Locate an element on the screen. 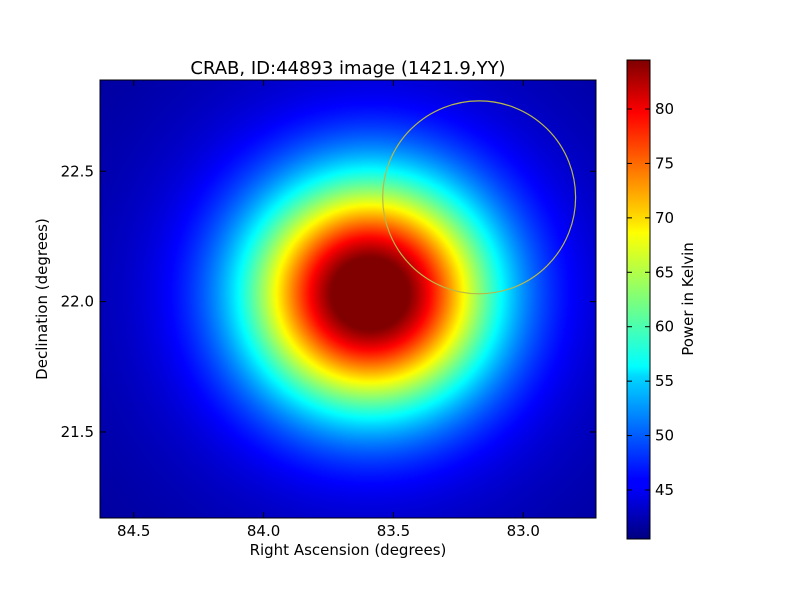 Image resolution: width=800 pixels, height=600 pixels. colorbar-ticks: 45 50 55 60 65 70 75 80 is located at coordinates (650, 299).